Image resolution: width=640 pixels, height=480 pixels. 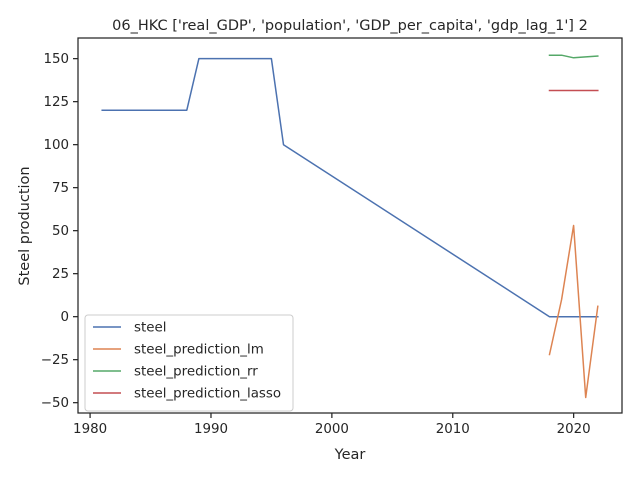 What do you see at coordinates (574, 429) in the screenshot?
I see `x-tick-label: 2020` at bounding box center [574, 429].